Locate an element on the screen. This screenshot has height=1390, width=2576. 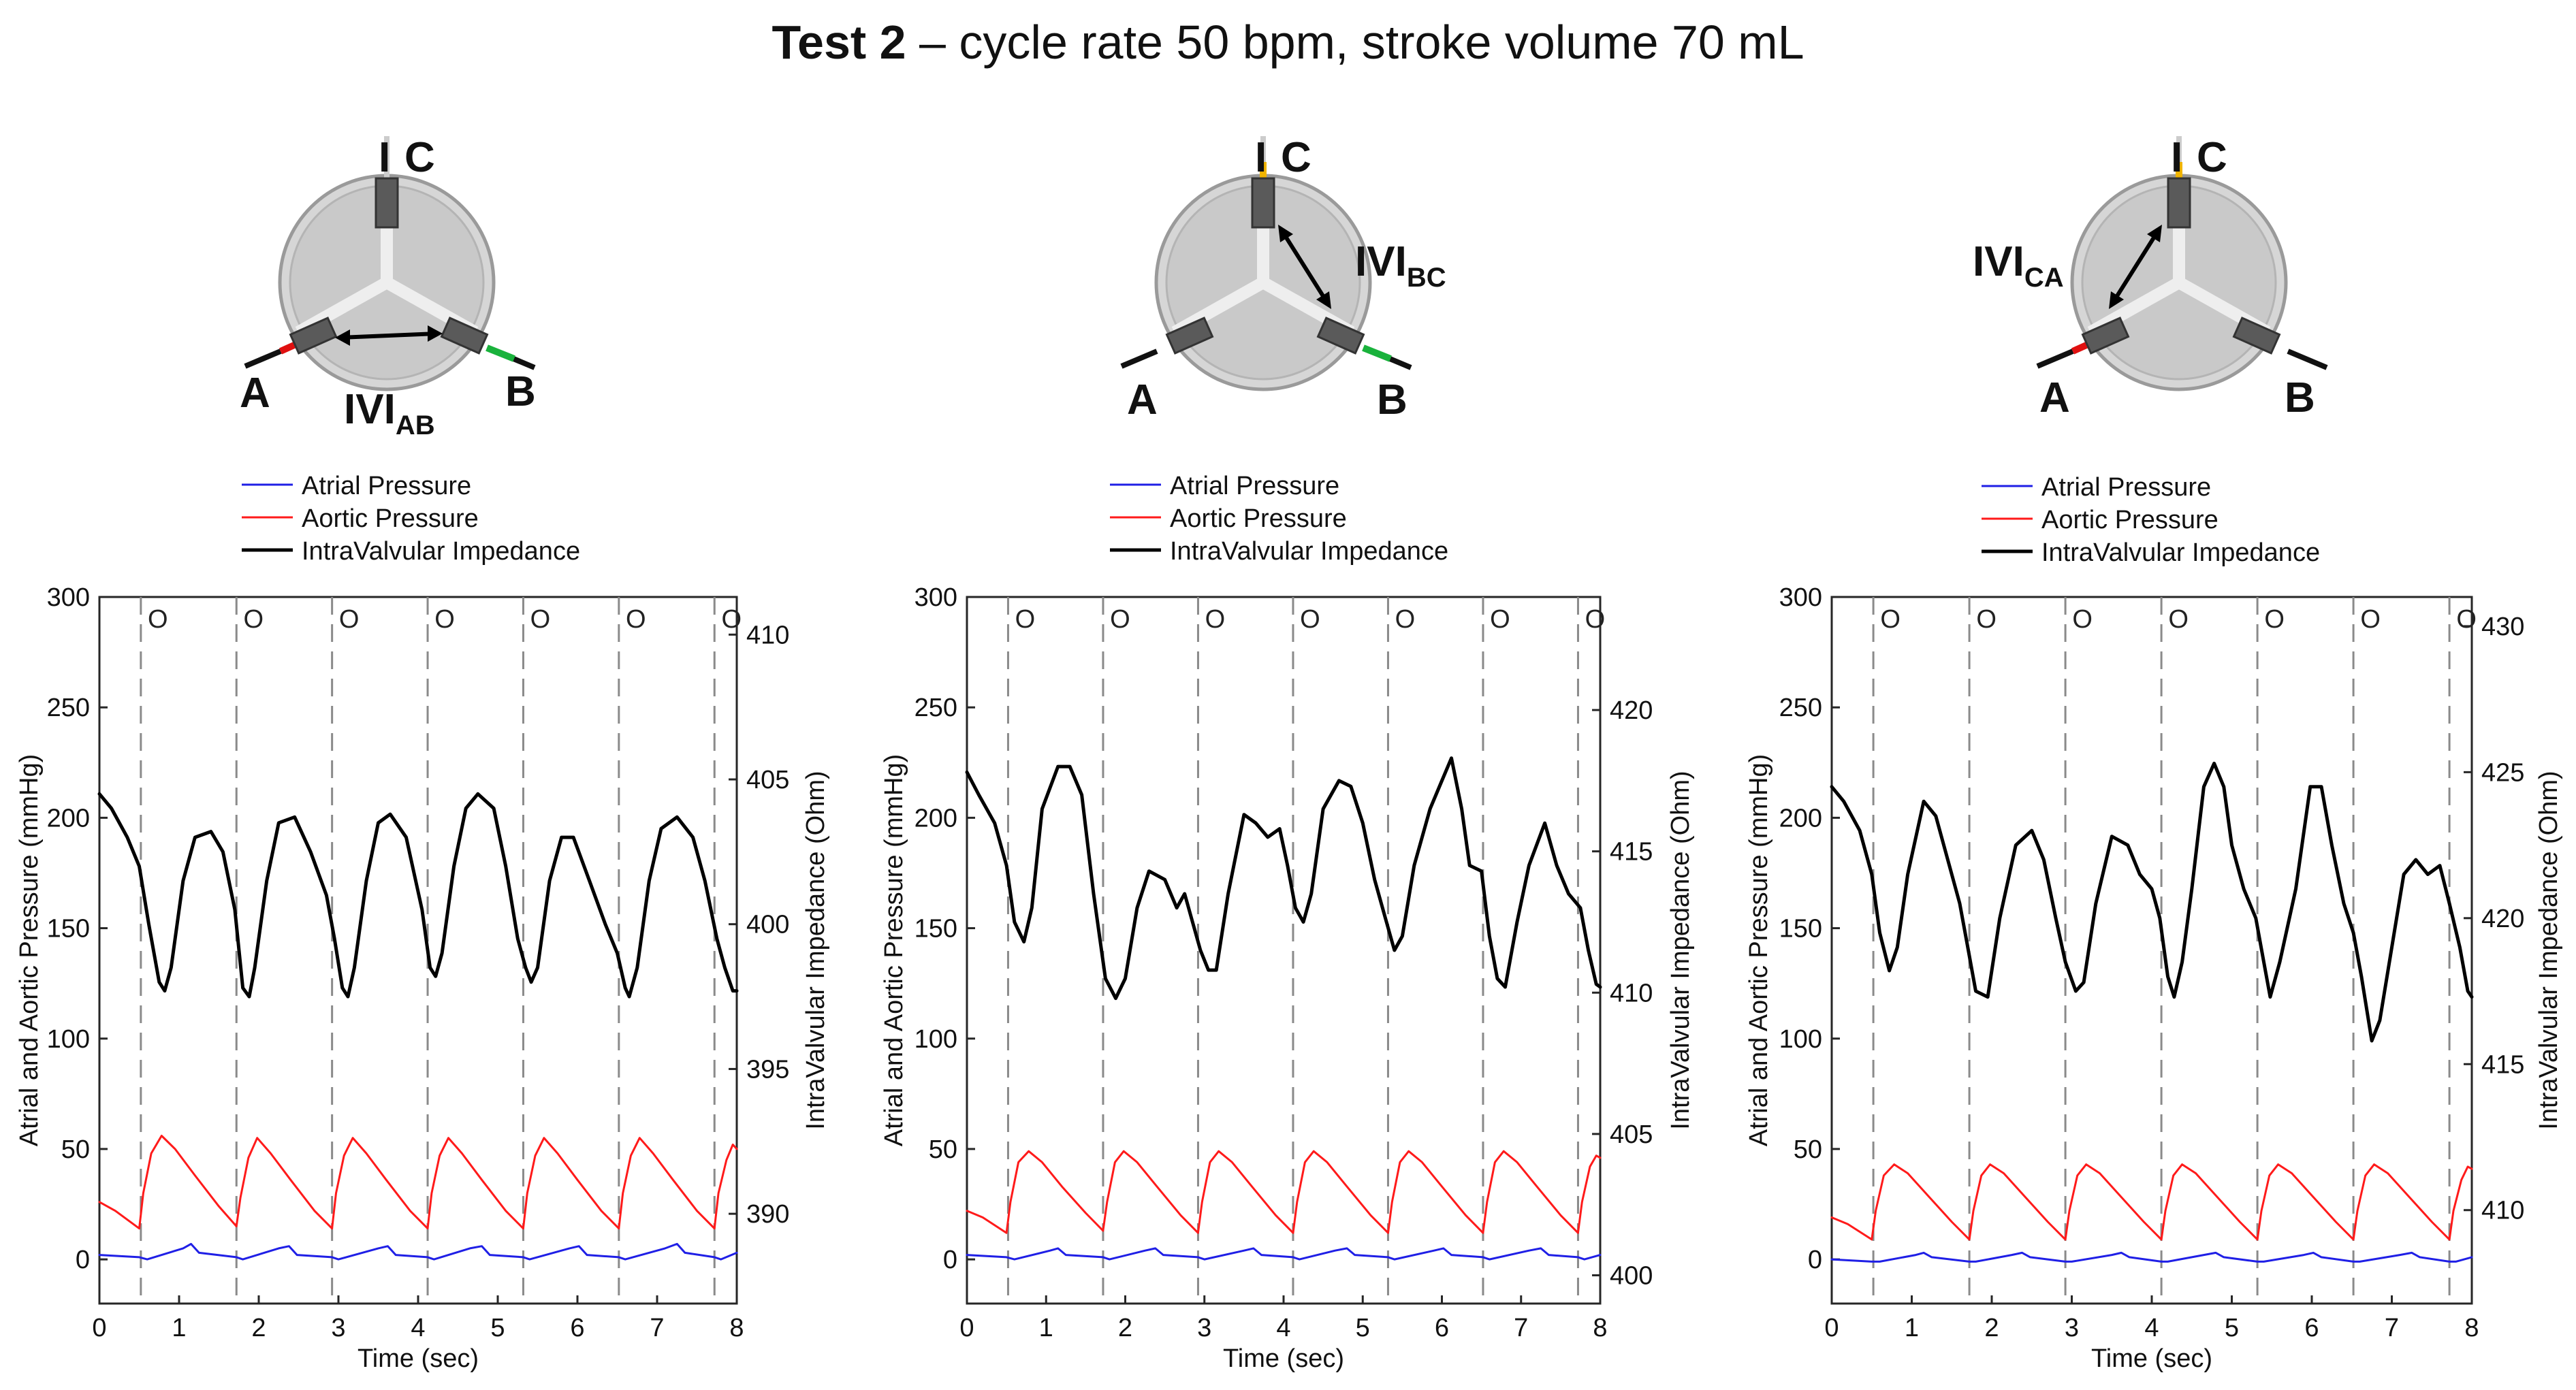
ivi-label: IVIBC is located at coordinates (1400, 265).